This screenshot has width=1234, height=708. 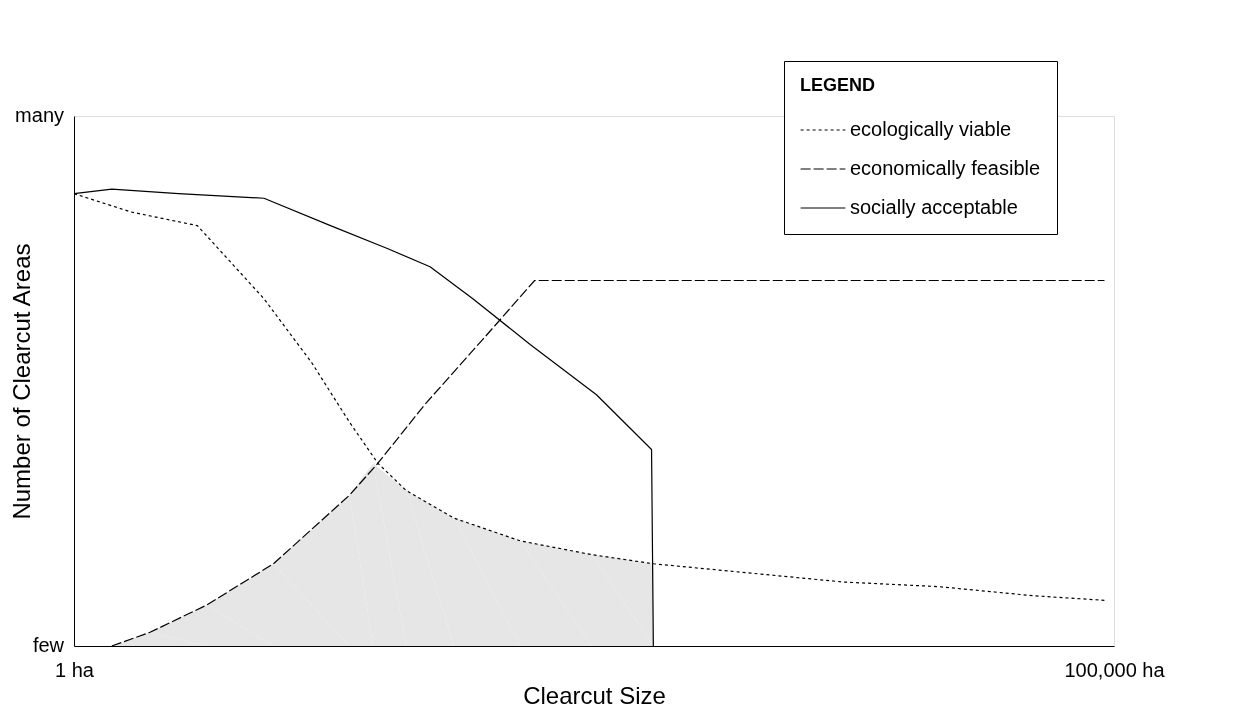 What do you see at coordinates (931, 129) in the screenshot?
I see `legend-label: ecologically viable` at bounding box center [931, 129].